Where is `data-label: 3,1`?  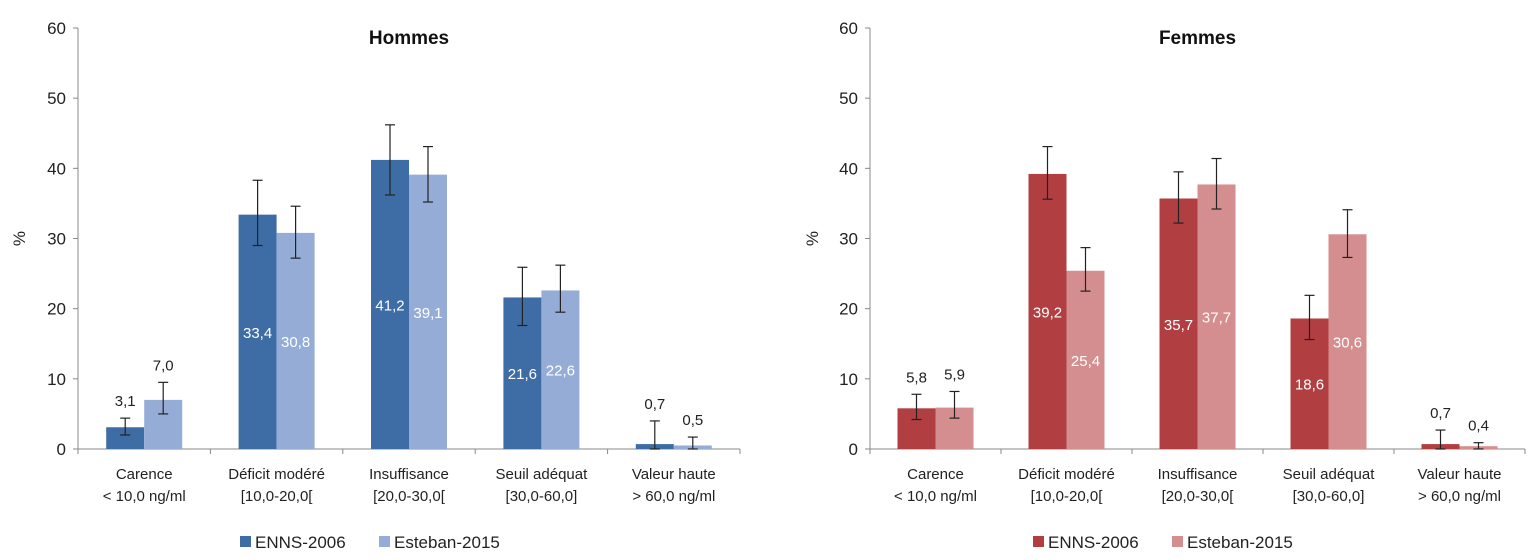
data-label: 3,1 is located at coordinates (125, 401).